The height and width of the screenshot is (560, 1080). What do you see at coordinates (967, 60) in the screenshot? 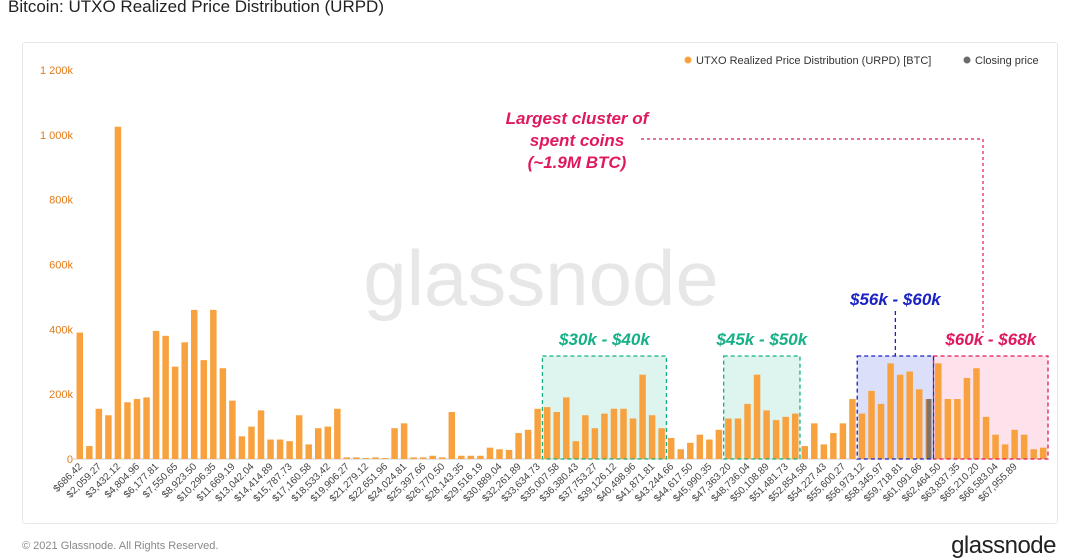
I see `legend-closing-marker` at bounding box center [967, 60].